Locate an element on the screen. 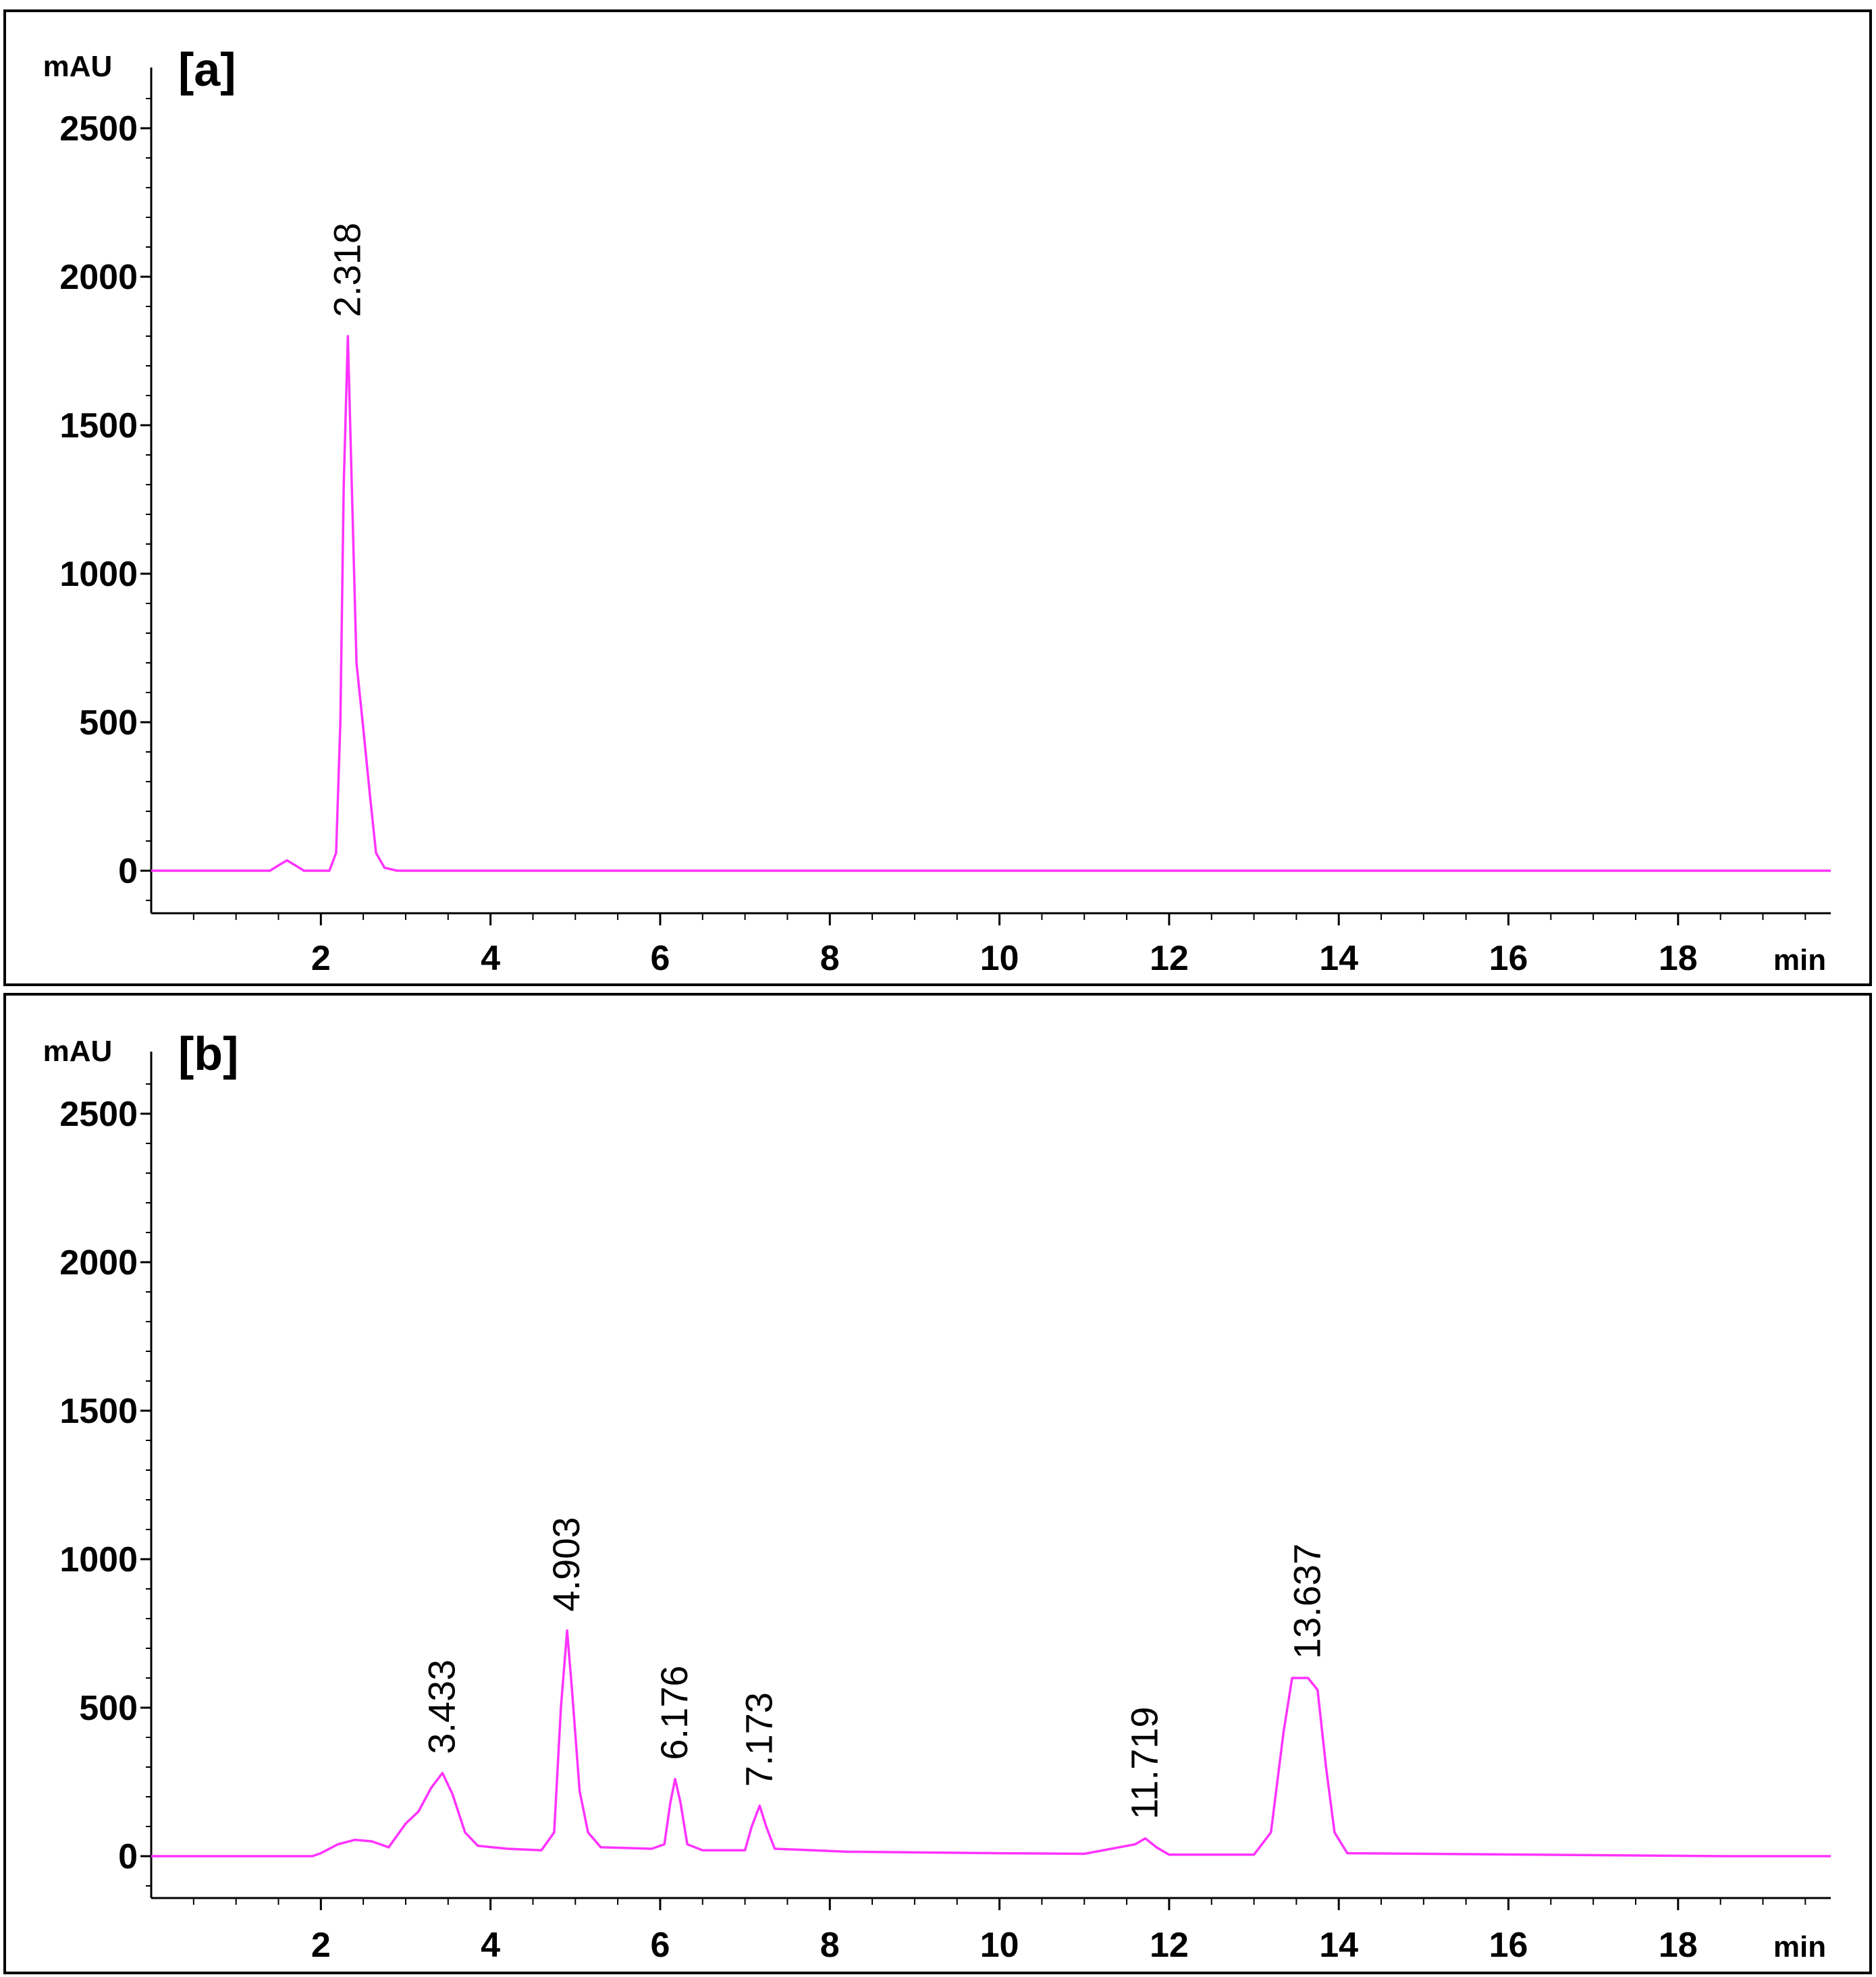  signal-trace is located at coordinates (991, 1743).